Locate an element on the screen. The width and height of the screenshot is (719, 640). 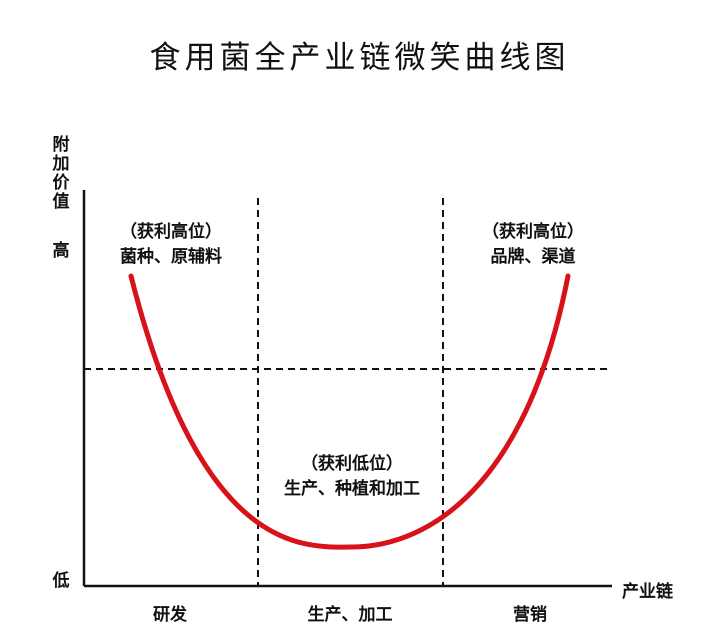
category-marketing: 营销 is located at coordinates (530, 615).